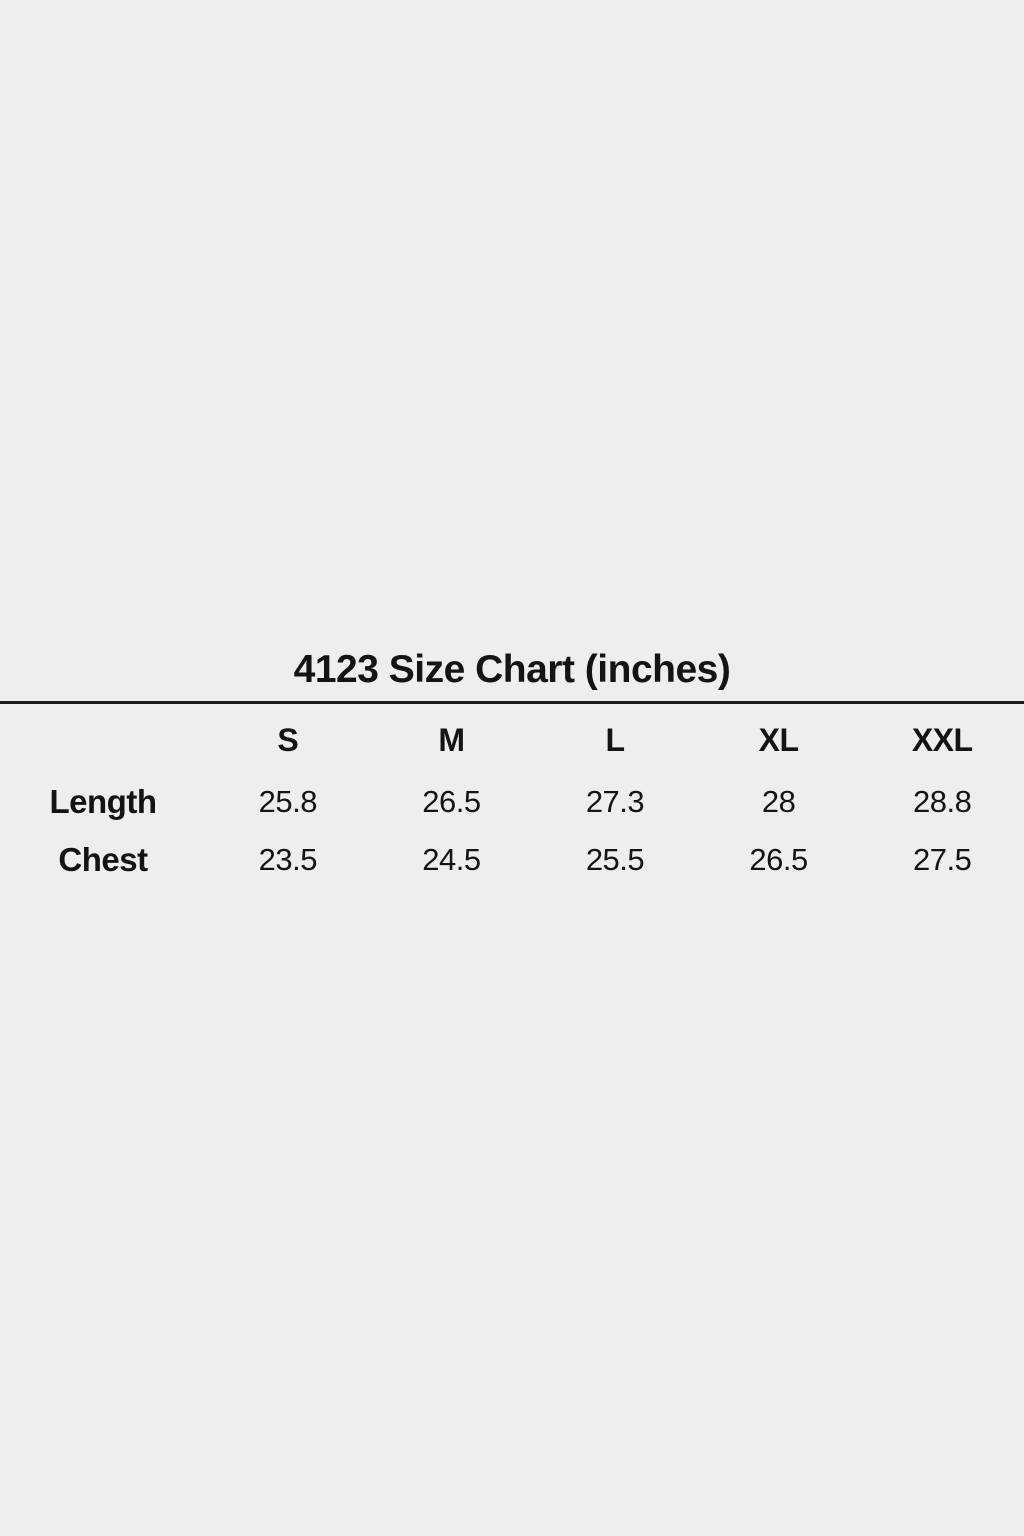  Describe the element at coordinates (451, 740) in the screenshot. I see `column-header: M` at that location.